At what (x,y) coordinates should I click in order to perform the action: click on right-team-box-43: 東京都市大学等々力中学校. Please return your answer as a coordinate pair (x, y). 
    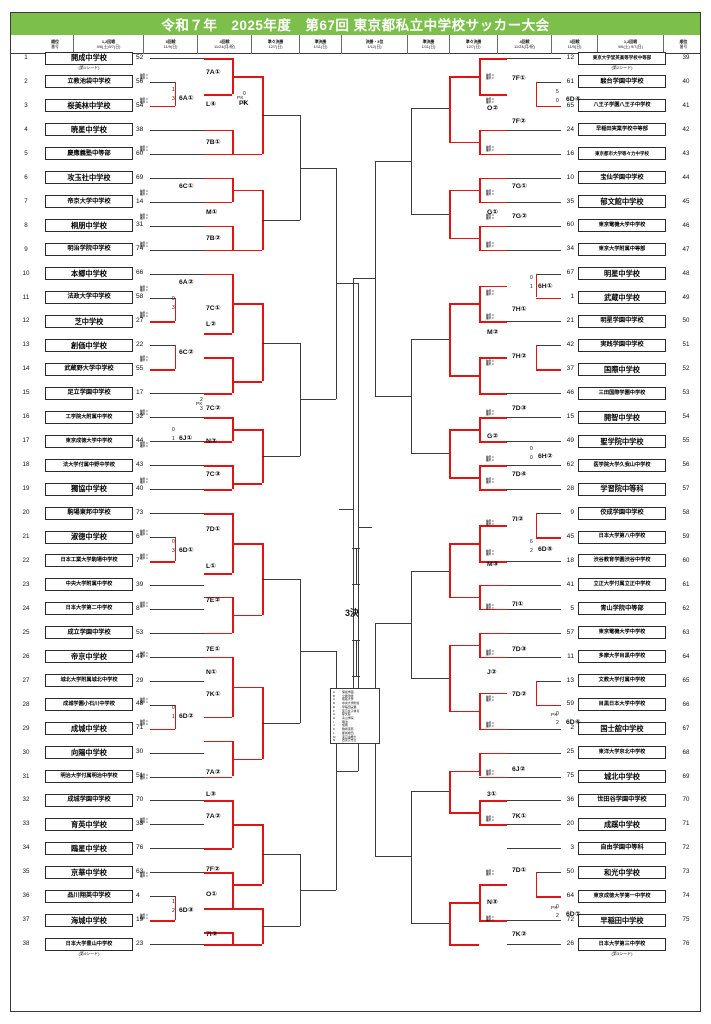
    Looking at the image, I should click on (622, 154).